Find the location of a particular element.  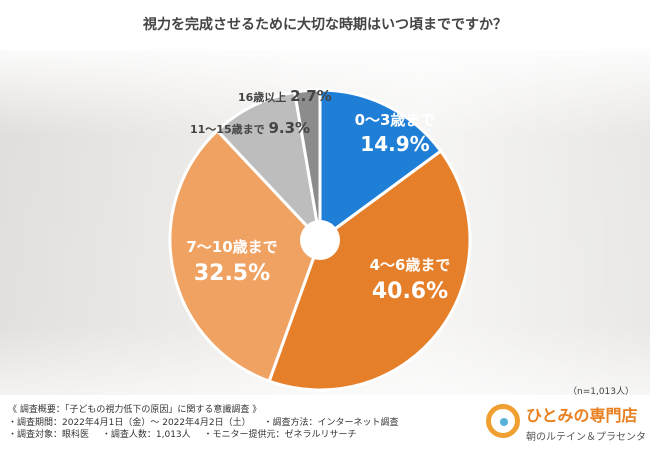

pie-center-hole is located at coordinates (320, 240).